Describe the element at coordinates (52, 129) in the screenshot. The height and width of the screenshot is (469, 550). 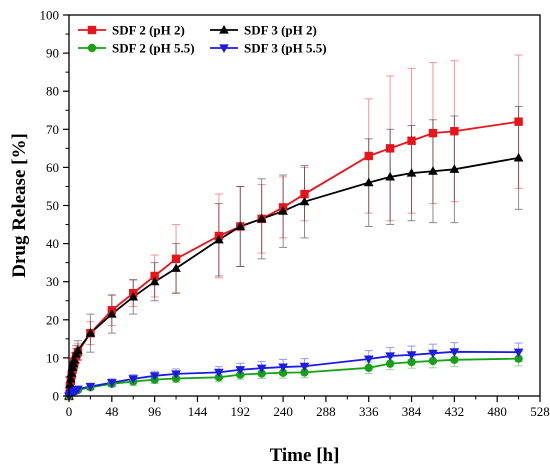
I see `y-tick-label: 70` at that location.